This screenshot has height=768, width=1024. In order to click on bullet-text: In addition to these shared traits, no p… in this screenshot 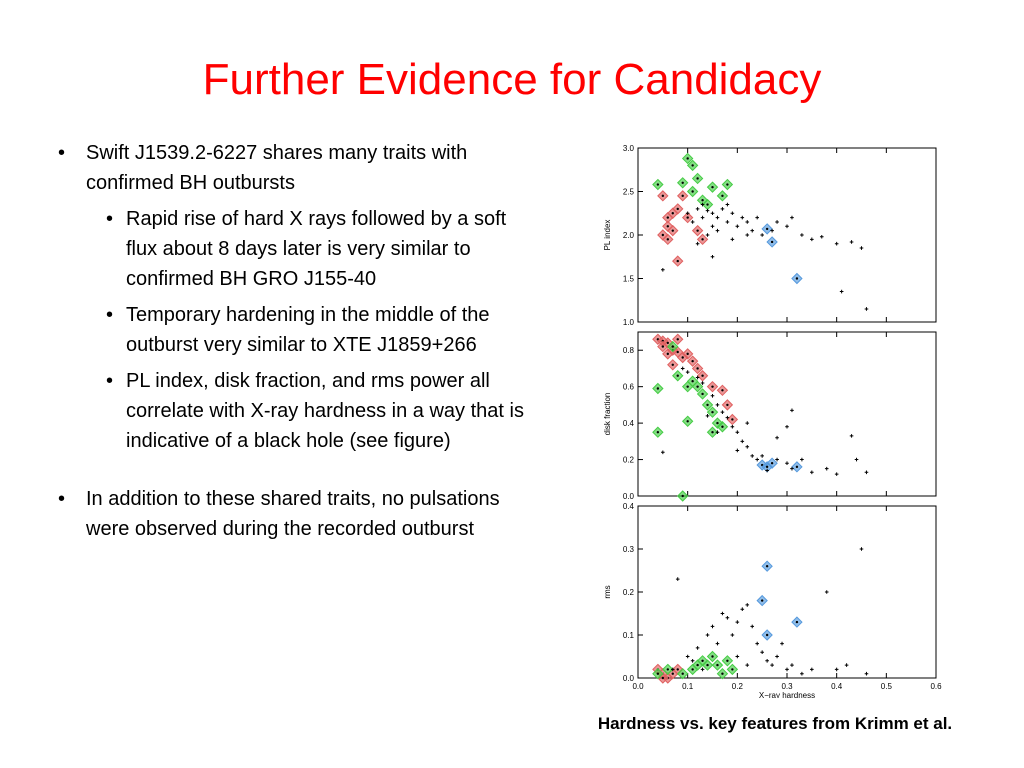, I will do `click(293, 514)`.